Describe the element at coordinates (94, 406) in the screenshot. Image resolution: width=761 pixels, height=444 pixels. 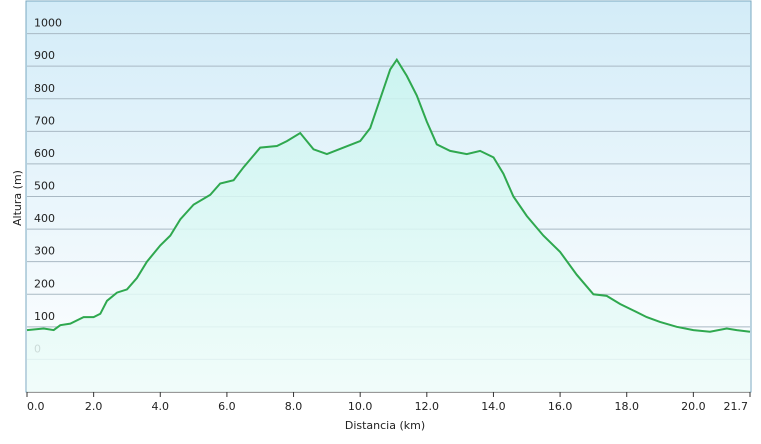
I see `x-tick-label: 2.0` at that location.